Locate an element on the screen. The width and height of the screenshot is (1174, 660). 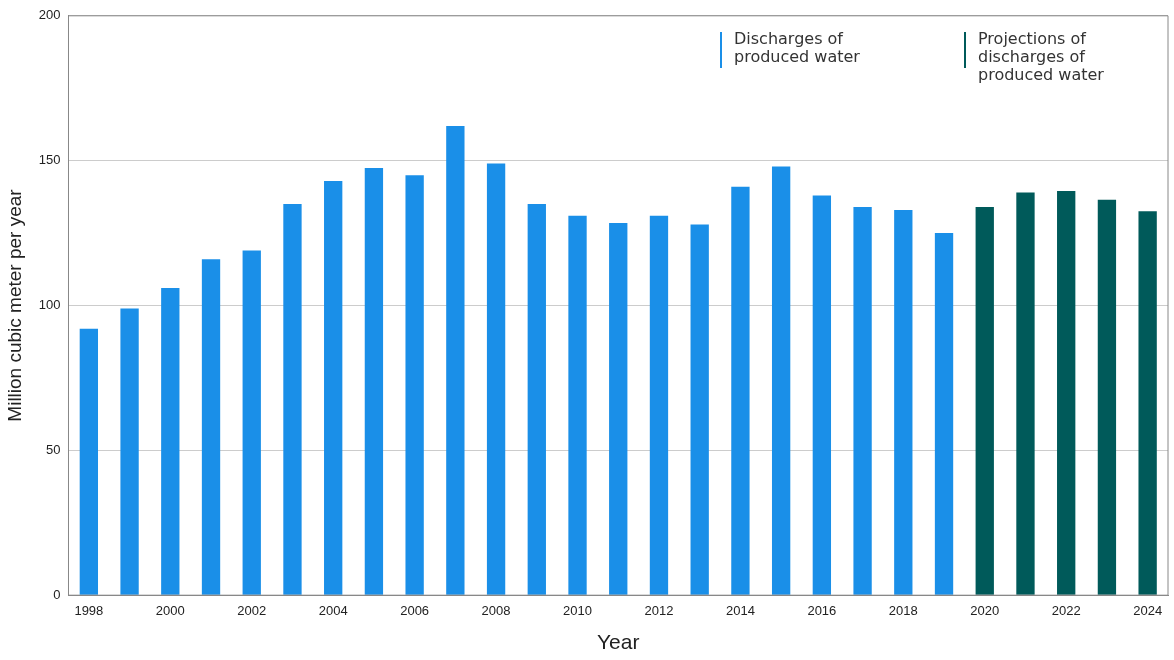
y-tick-label: 100 is located at coordinates (49, 305).